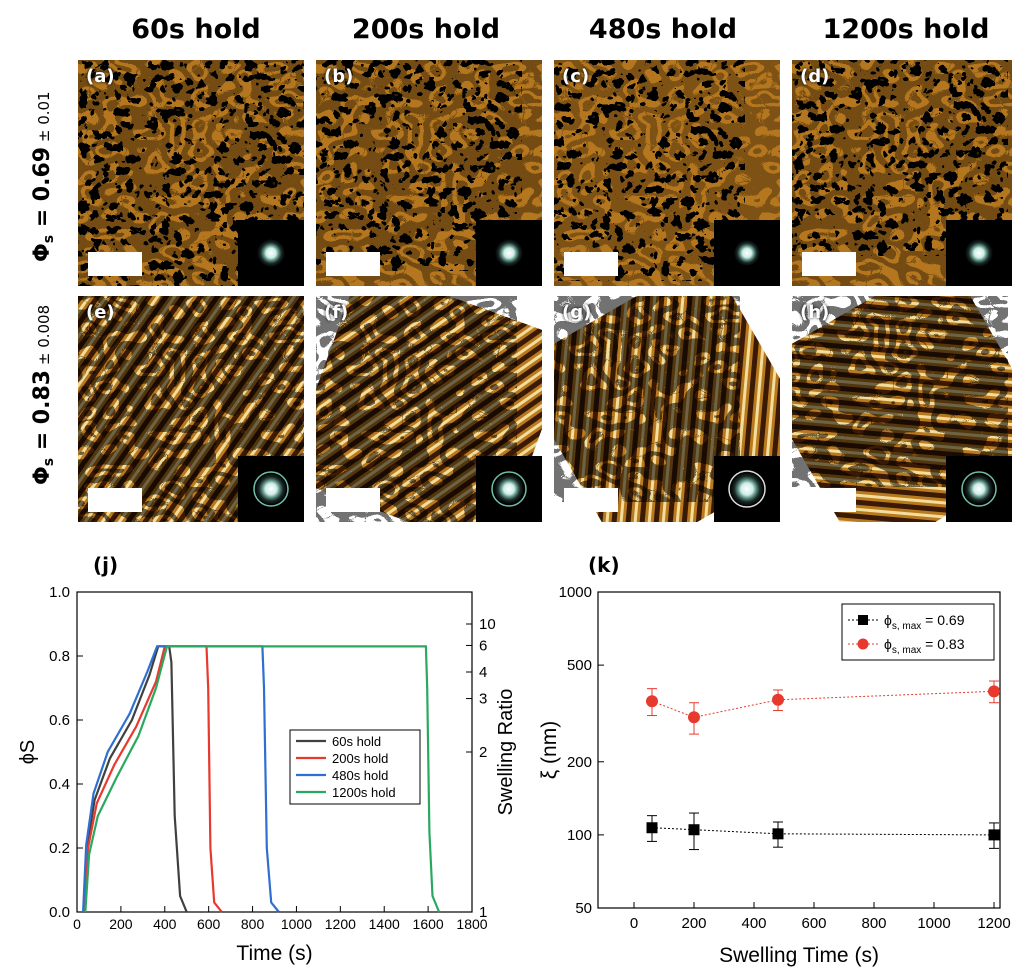  I want to click on legend-value: = 0.69, so click(942, 620).